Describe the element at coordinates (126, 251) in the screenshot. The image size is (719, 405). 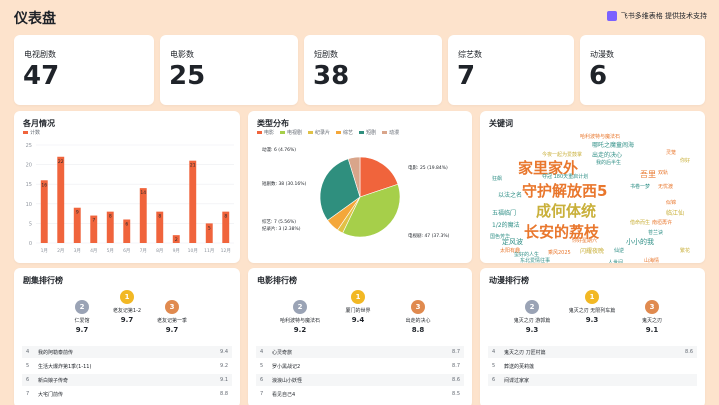
I see `x-tick-label: 6月` at that location.